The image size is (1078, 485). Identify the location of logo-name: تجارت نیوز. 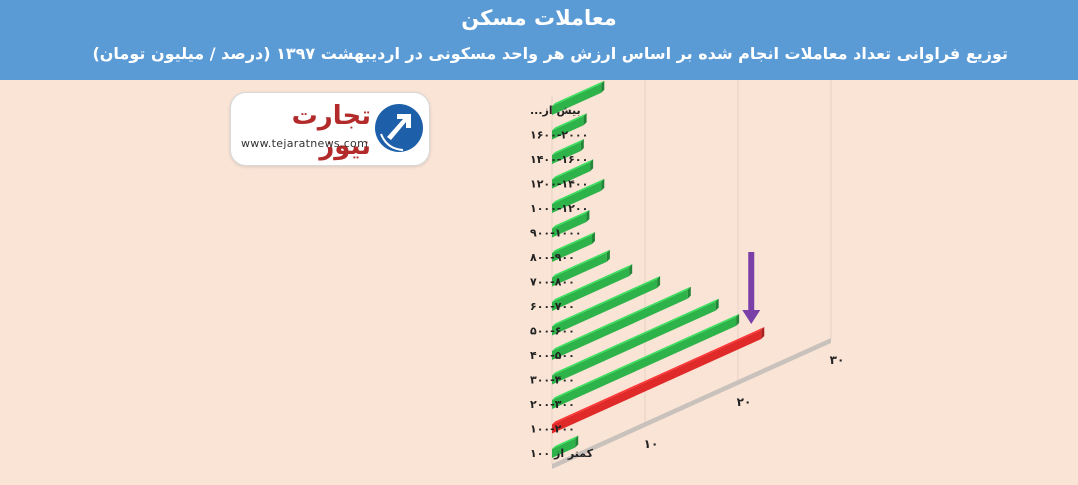
(331, 131).